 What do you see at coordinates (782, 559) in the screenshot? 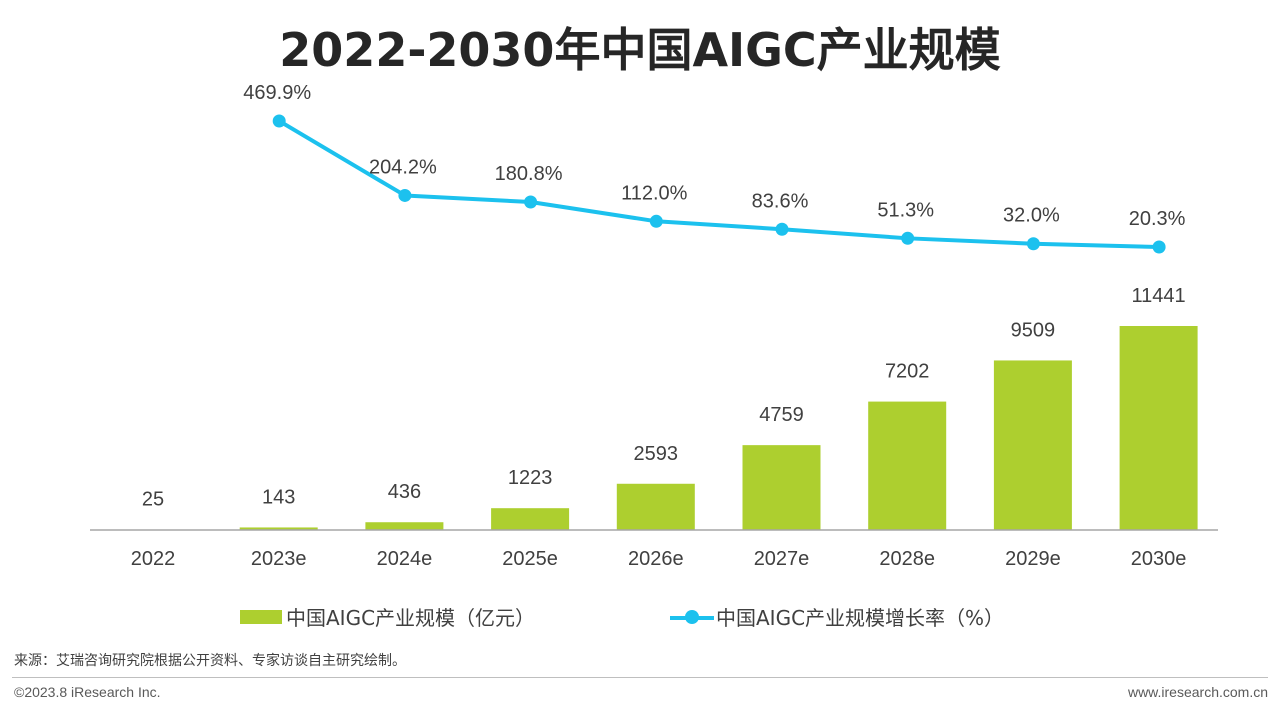
I see `x-tick-label: 2027e` at bounding box center [782, 559].